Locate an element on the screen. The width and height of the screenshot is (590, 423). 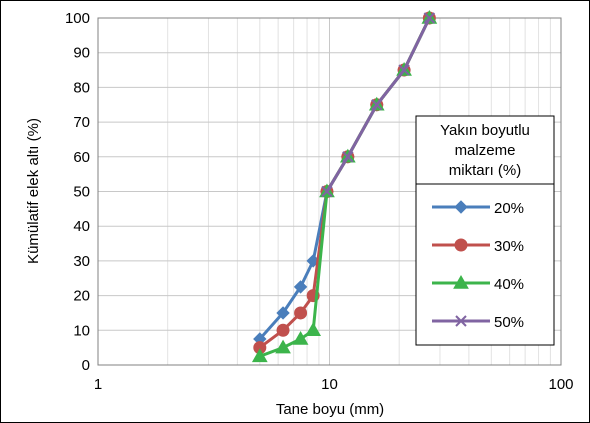
x-axis-ticks: 1 10 100 is located at coordinates (334, 384).